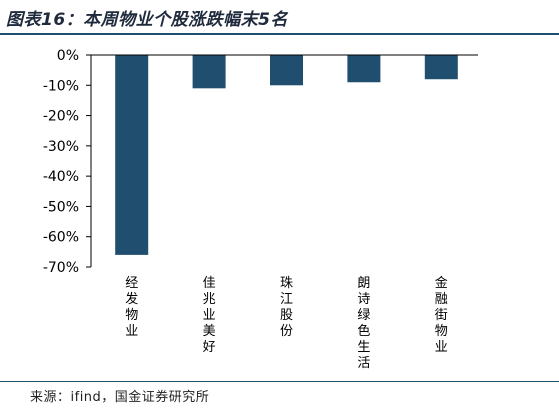  What do you see at coordinates (279, 34) in the screenshot?
I see `title-rule` at bounding box center [279, 34].